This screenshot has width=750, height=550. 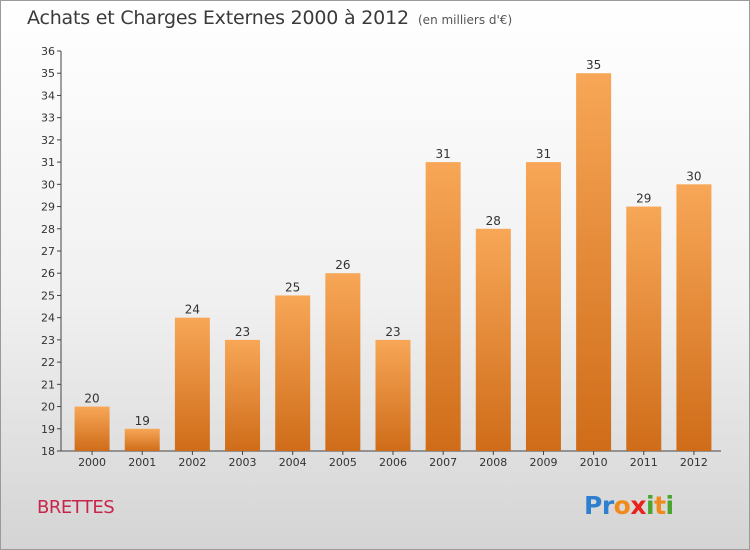 What do you see at coordinates (48, 73) in the screenshot?
I see `y-tick-label: 35` at bounding box center [48, 73].